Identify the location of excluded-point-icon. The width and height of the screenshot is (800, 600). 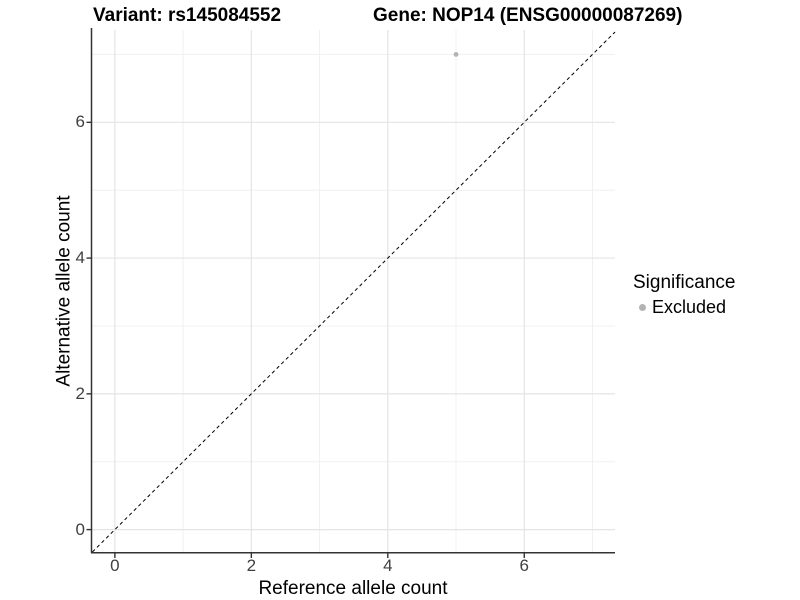
(642, 307).